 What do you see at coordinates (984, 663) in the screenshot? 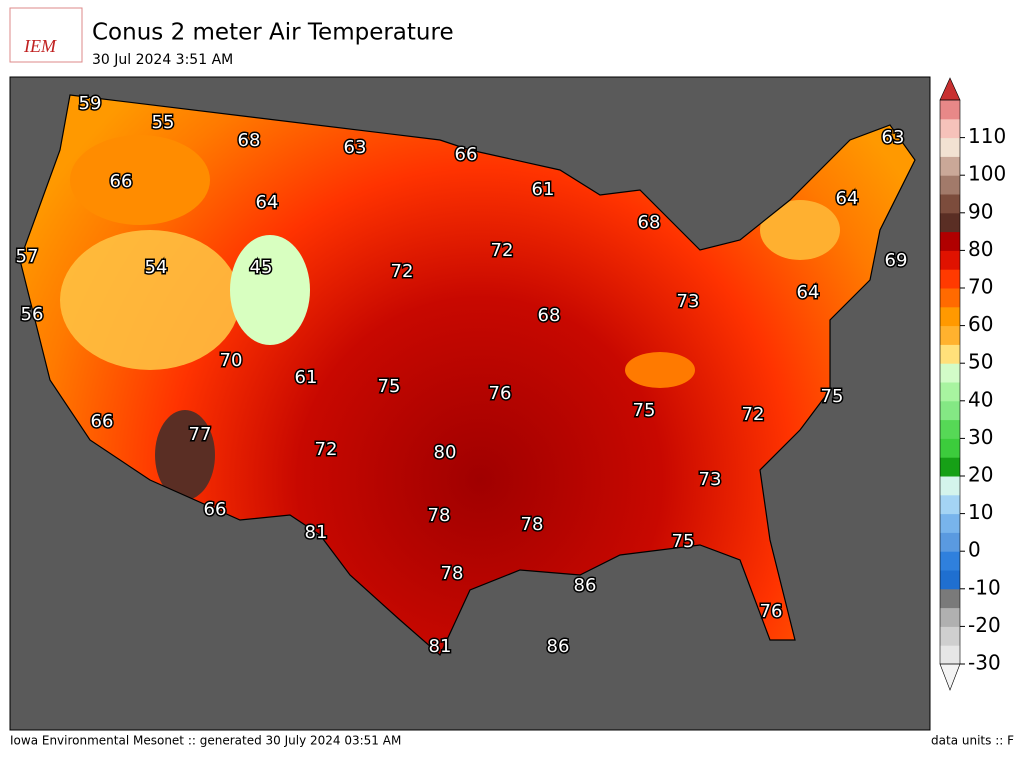
I see `colorbar-tick-label: -30` at bounding box center [984, 663].